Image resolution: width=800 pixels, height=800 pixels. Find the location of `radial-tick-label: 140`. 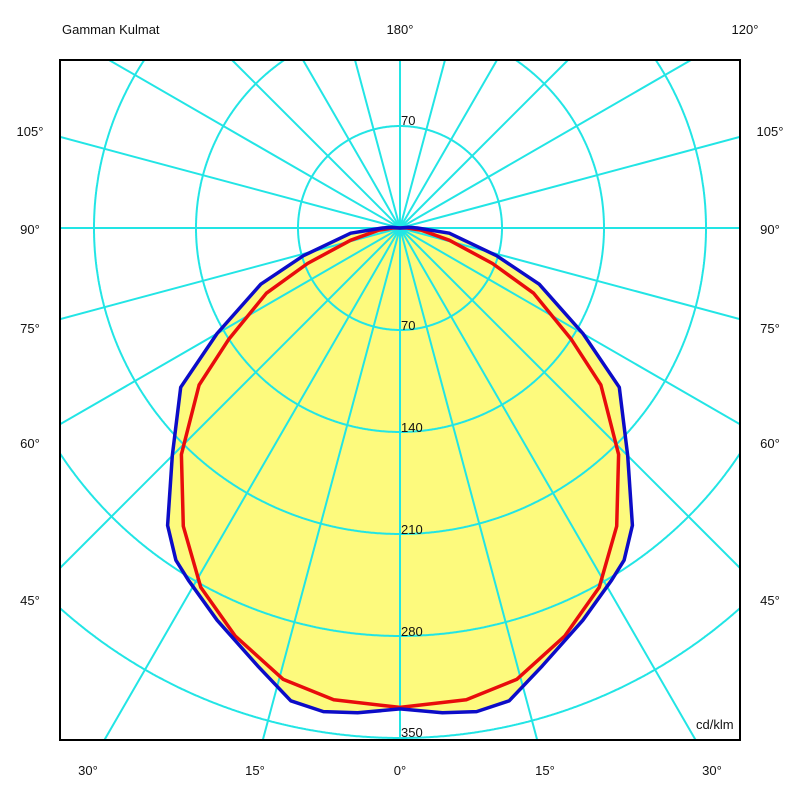

radial-tick-label: 140 is located at coordinates (412, 427).